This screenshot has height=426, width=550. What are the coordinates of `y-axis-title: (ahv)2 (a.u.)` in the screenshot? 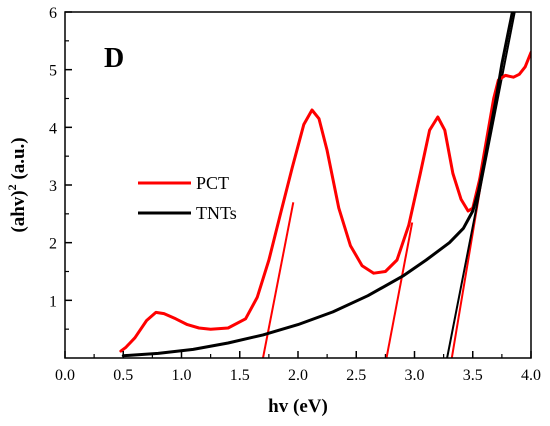 It's located at (17, 184).